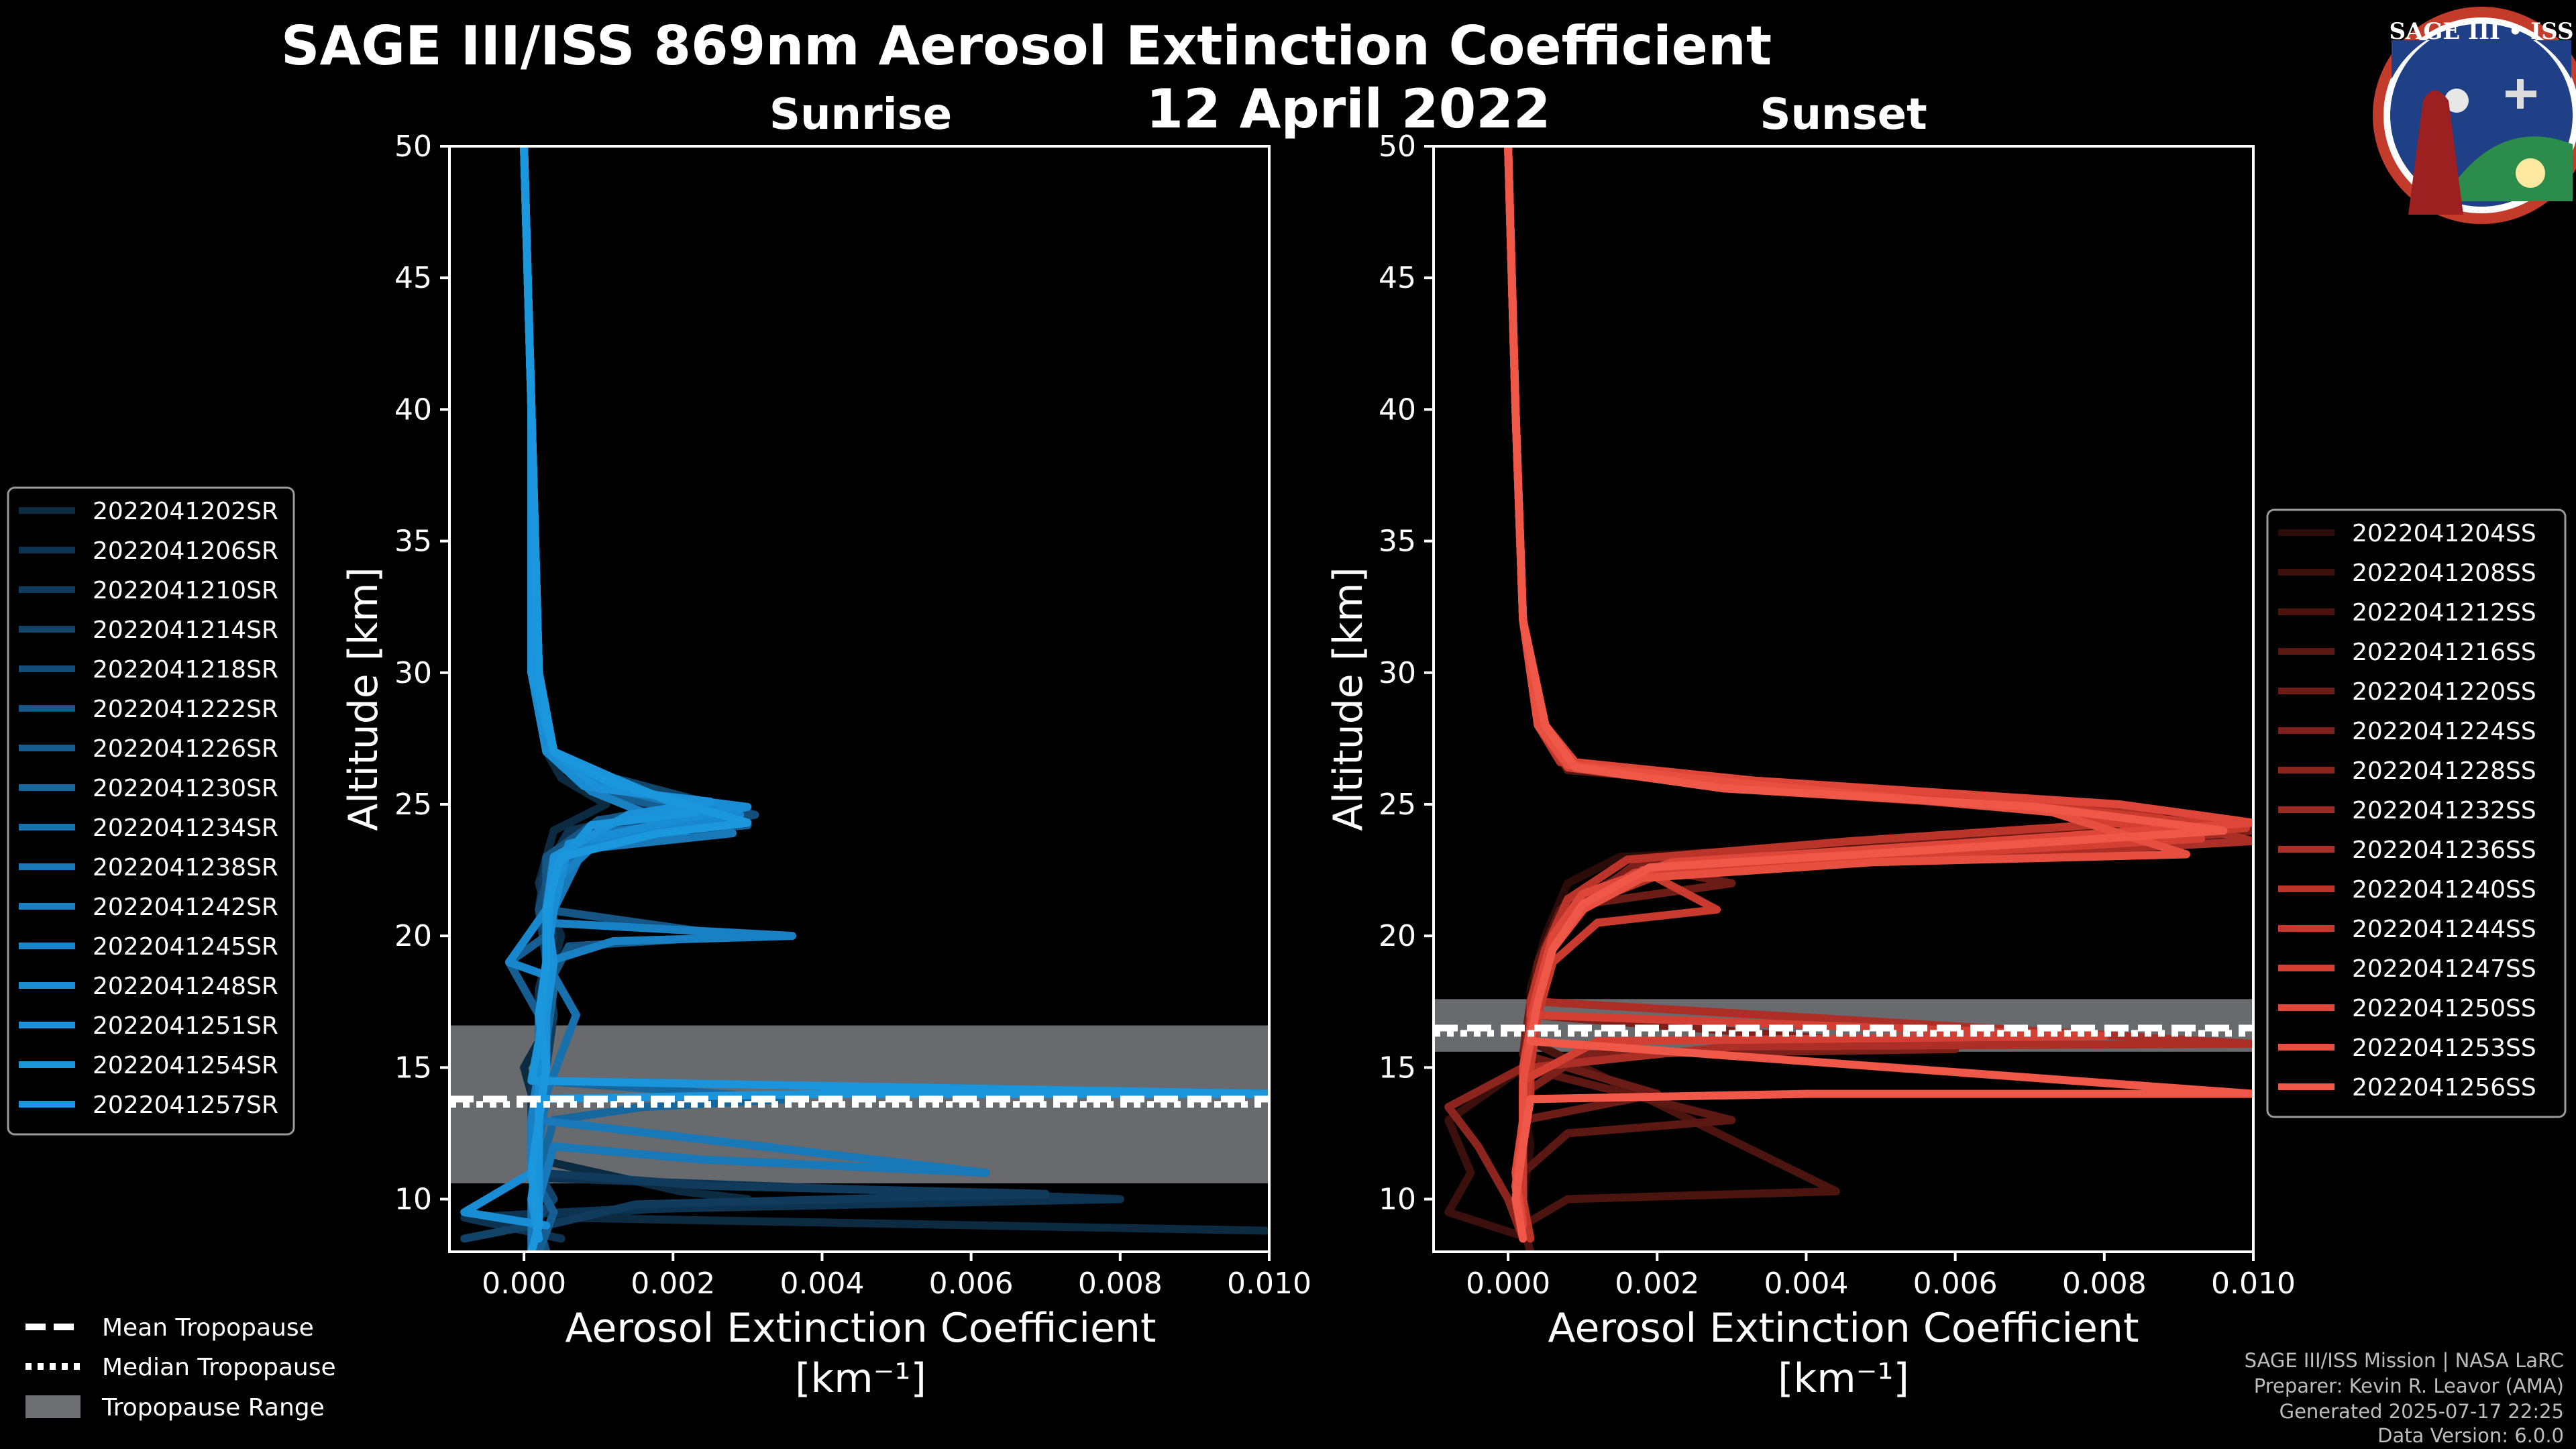 Image resolution: width=2576 pixels, height=1449 pixels. Describe the element at coordinates (2444, 731) in the screenshot. I see `sunset-legend-label: 2022041224SS` at that location.